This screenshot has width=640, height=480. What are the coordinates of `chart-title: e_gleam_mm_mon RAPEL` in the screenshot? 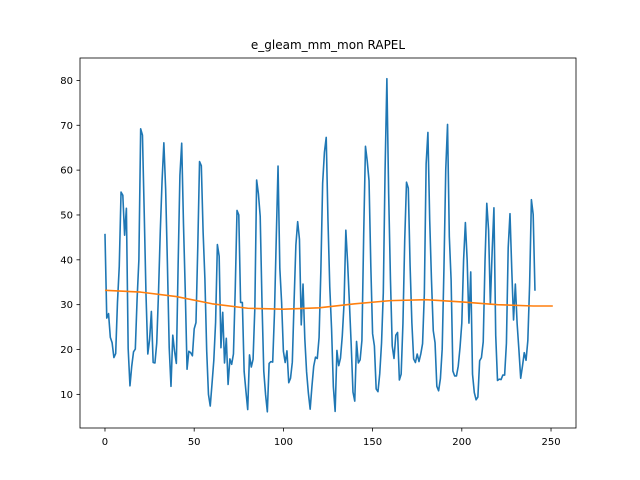 It's located at (328, 45).